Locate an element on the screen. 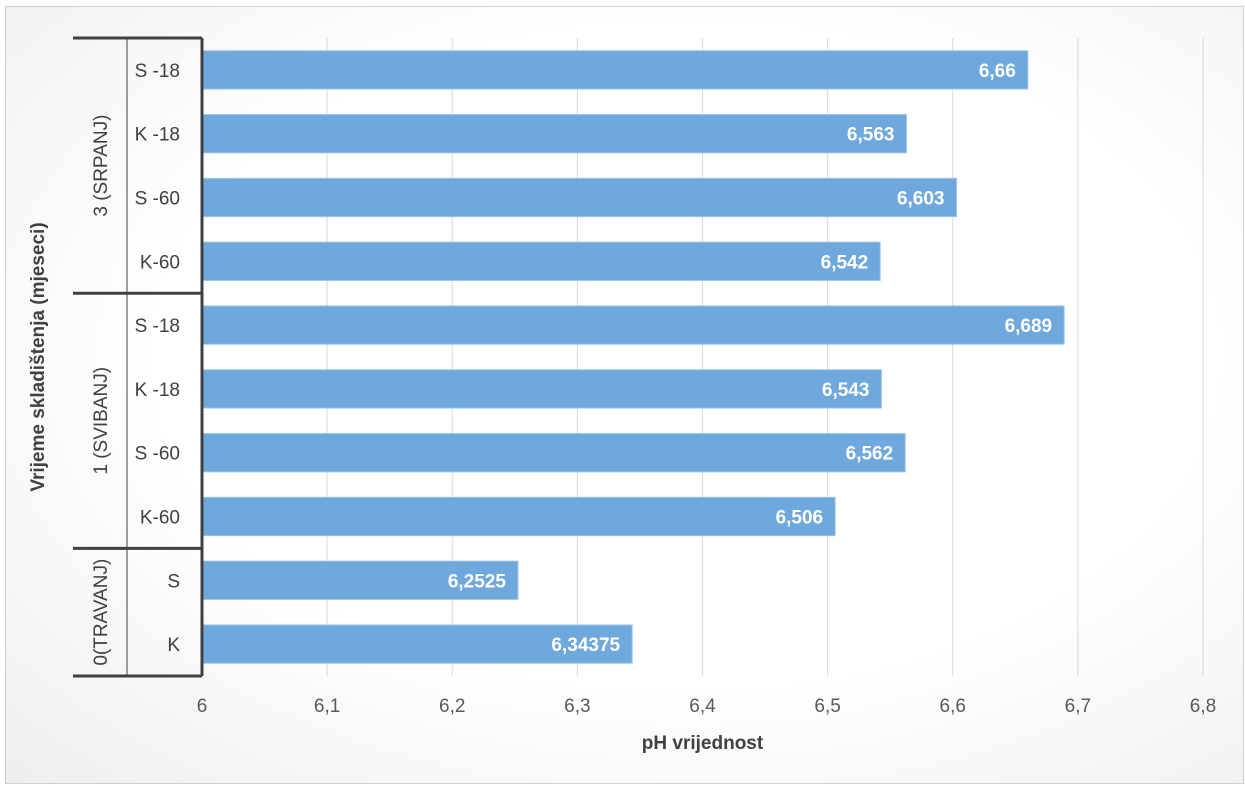 This screenshot has width=1245, height=785. x-tick-label: 6,1 is located at coordinates (327, 706).